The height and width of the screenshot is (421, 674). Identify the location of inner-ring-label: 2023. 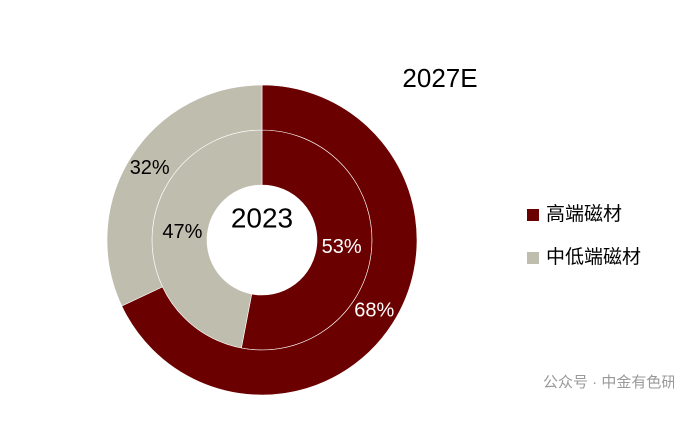
(262, 217).